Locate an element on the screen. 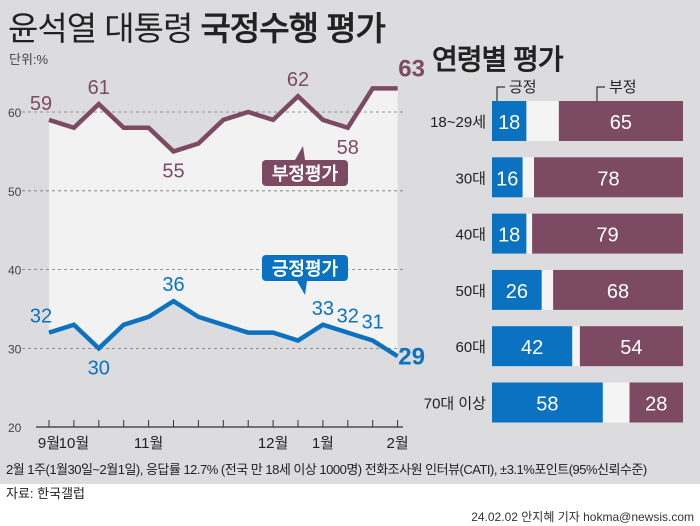 Image resolution: width=700 pixels, height=526 pixels. series-callout: 긍정평가 is located at coordinates (305, 269).